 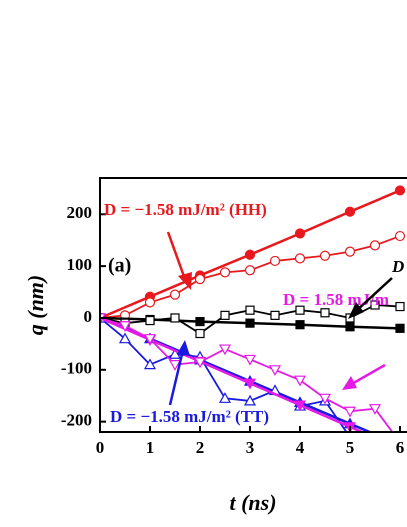 What do you see at coordinates (35, 305) in the screenshot?
I see `y-axis-label: q (nm)` at bounding box center [35, 305].